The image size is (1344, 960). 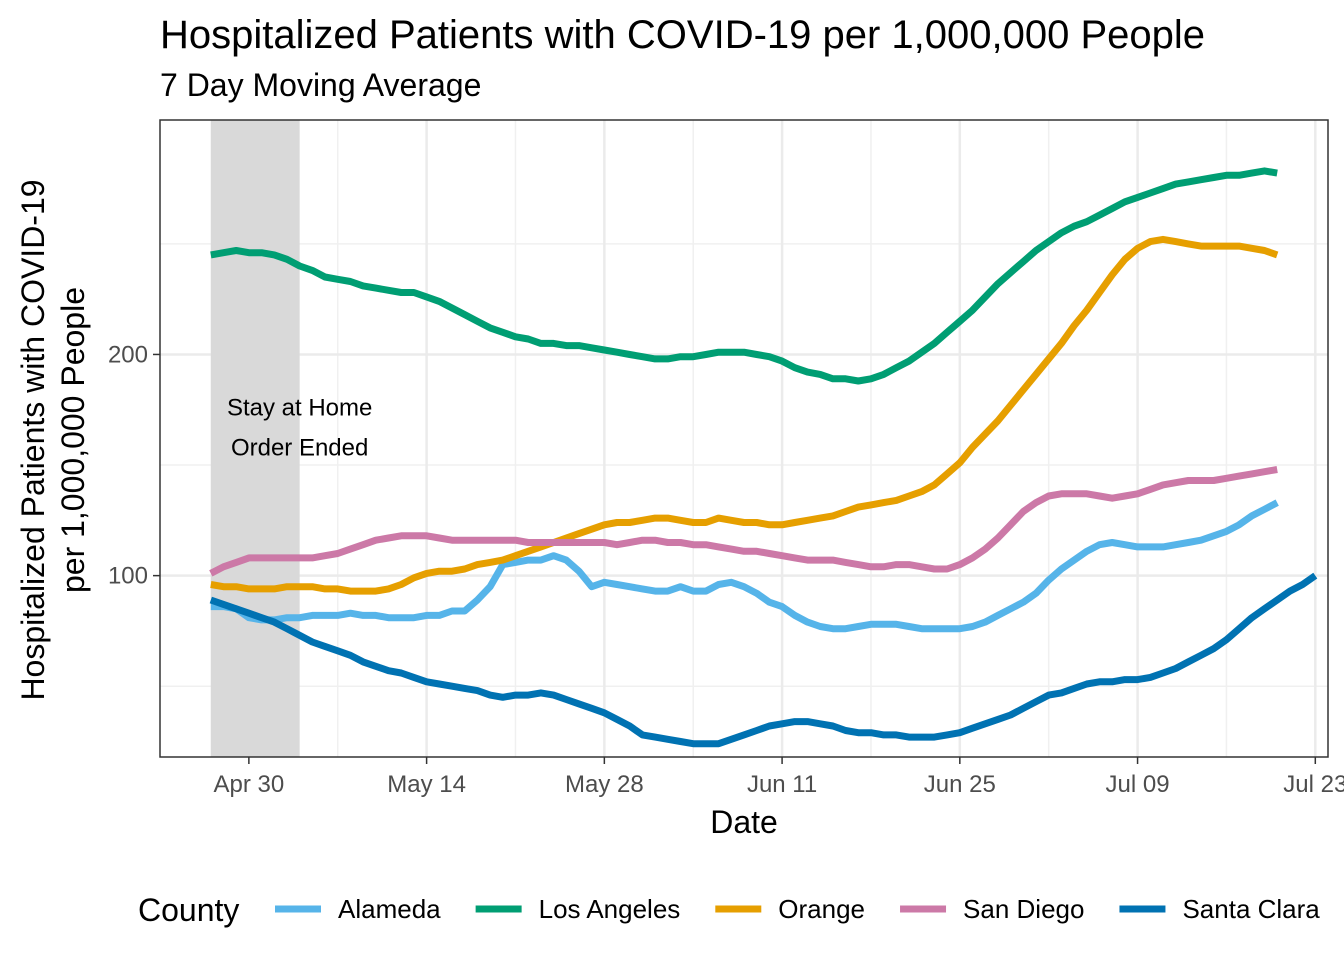 I want to click on legend-label-santa-clara: Santa Clara, so click(x=1251, y=909).